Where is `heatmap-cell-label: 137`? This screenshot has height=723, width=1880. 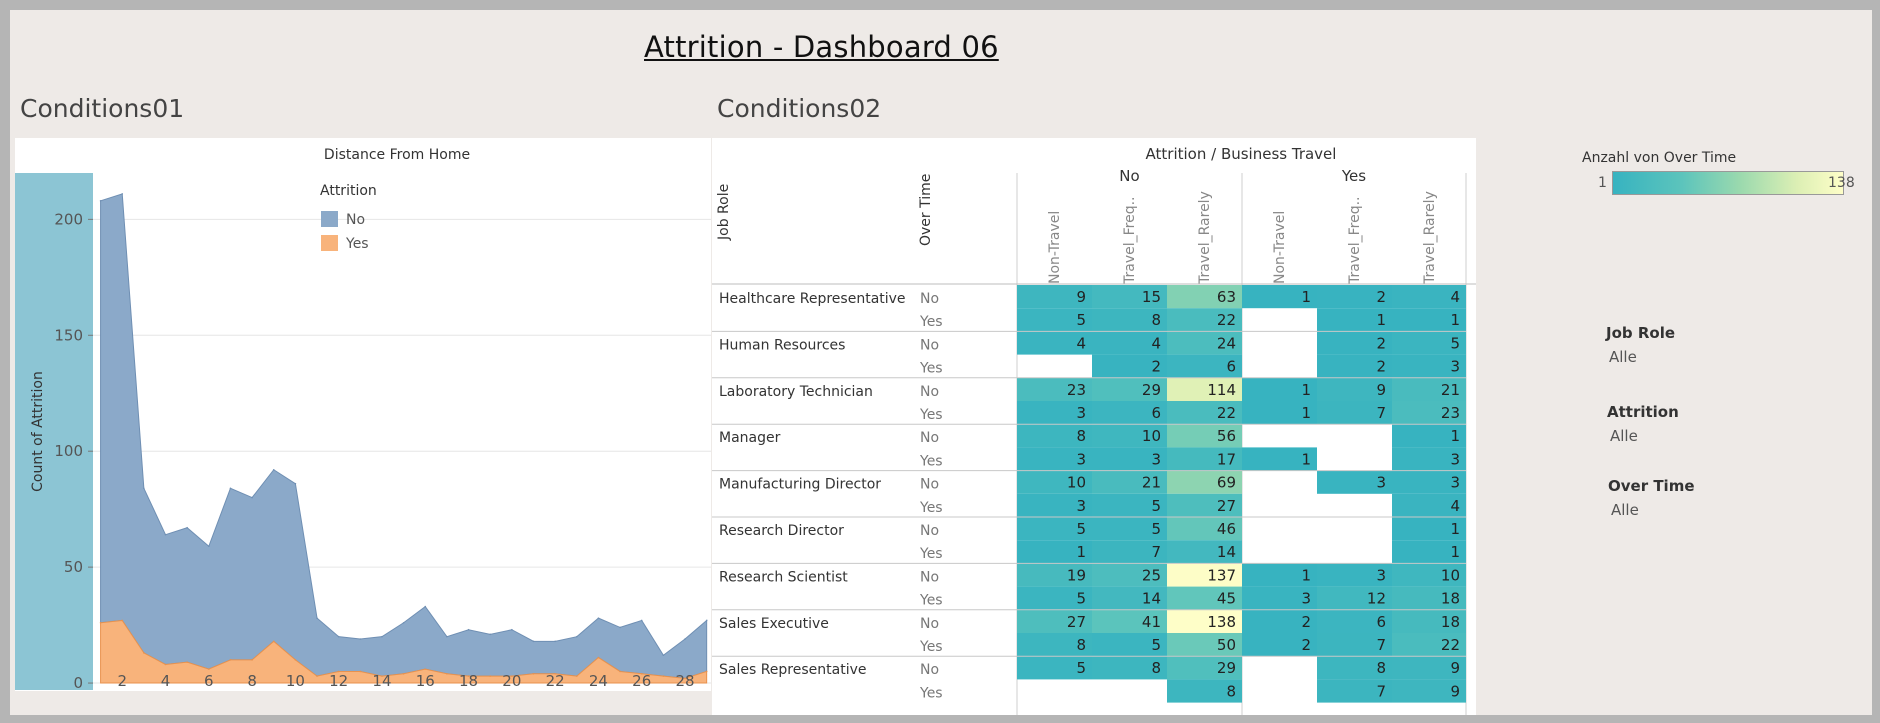
heatmap-cell-label: 137 is located at coordinates (1221, 575).